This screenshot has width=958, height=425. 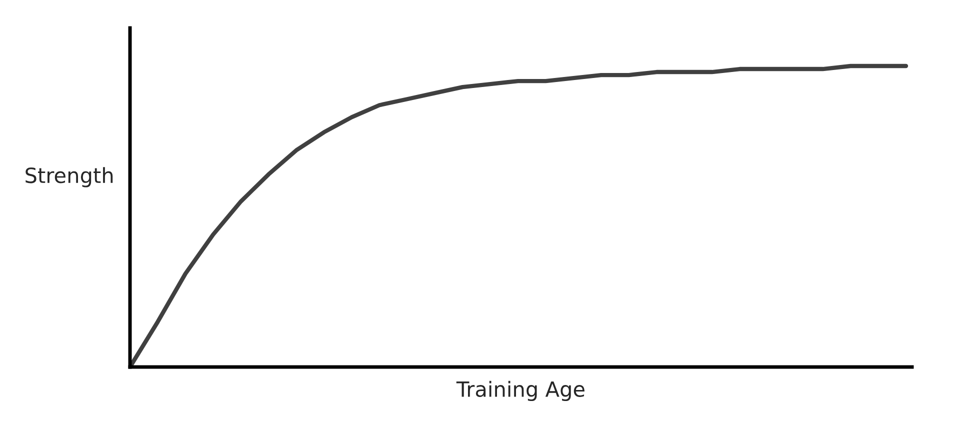 I want to click on x-axis-title: Training Age, so click(x=520, y=391).